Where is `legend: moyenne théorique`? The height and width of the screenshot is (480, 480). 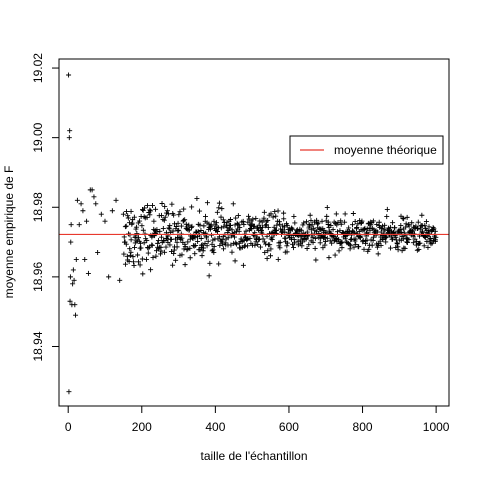 legend: moyenne théorique is located at coordinates (366, 150).